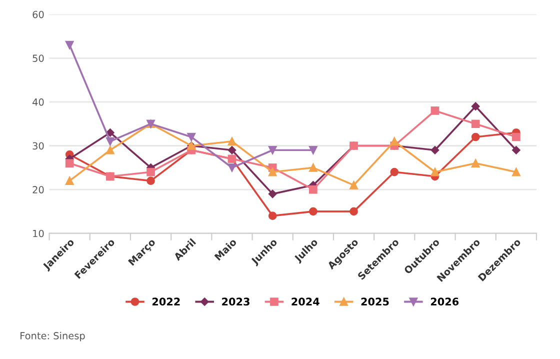 The height and width of the screenshot is (359, 560). Describe the element at coordinates (38, 58) in the screenshot. I see `y-tick-label: 50` at that location.